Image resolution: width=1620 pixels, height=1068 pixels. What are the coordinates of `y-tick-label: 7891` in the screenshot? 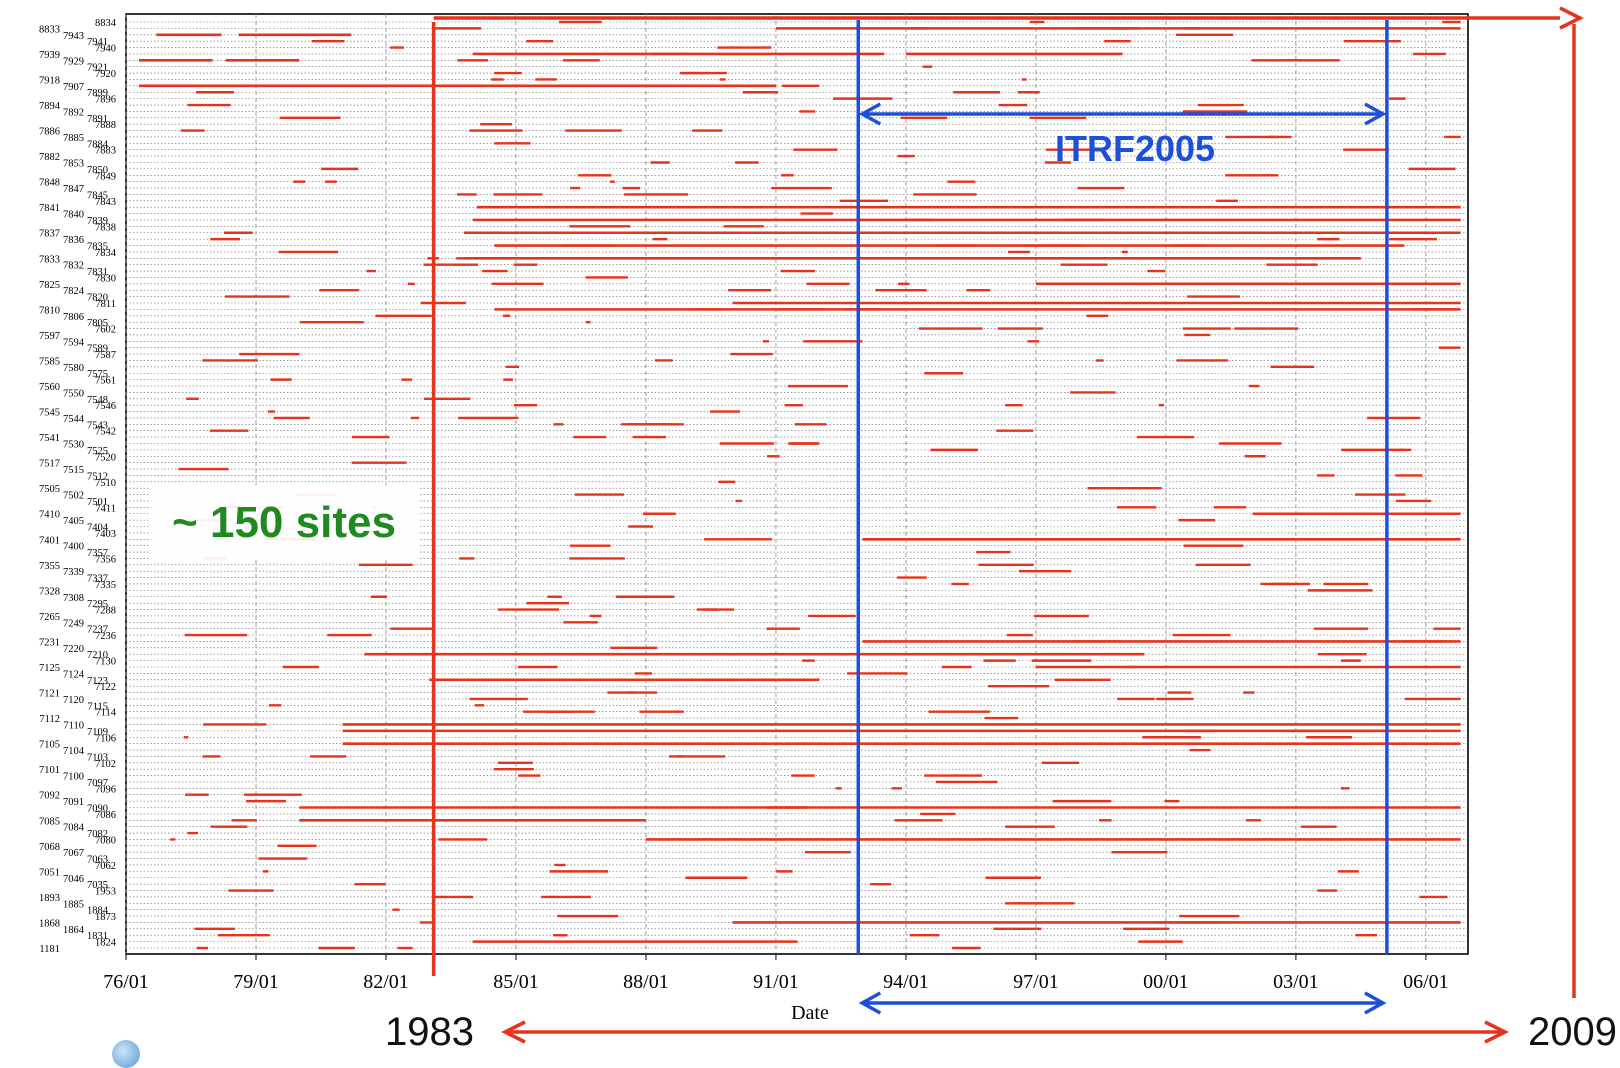 It's located at (97, 119).